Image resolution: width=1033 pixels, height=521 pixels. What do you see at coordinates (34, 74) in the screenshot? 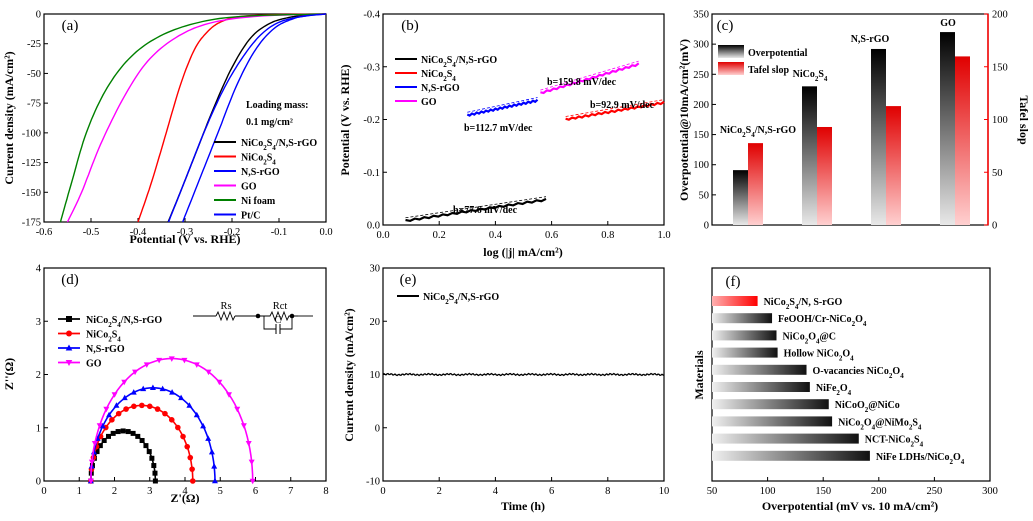
I see `panel-a-ytick-label: -50` at bounding box center [34, 74].